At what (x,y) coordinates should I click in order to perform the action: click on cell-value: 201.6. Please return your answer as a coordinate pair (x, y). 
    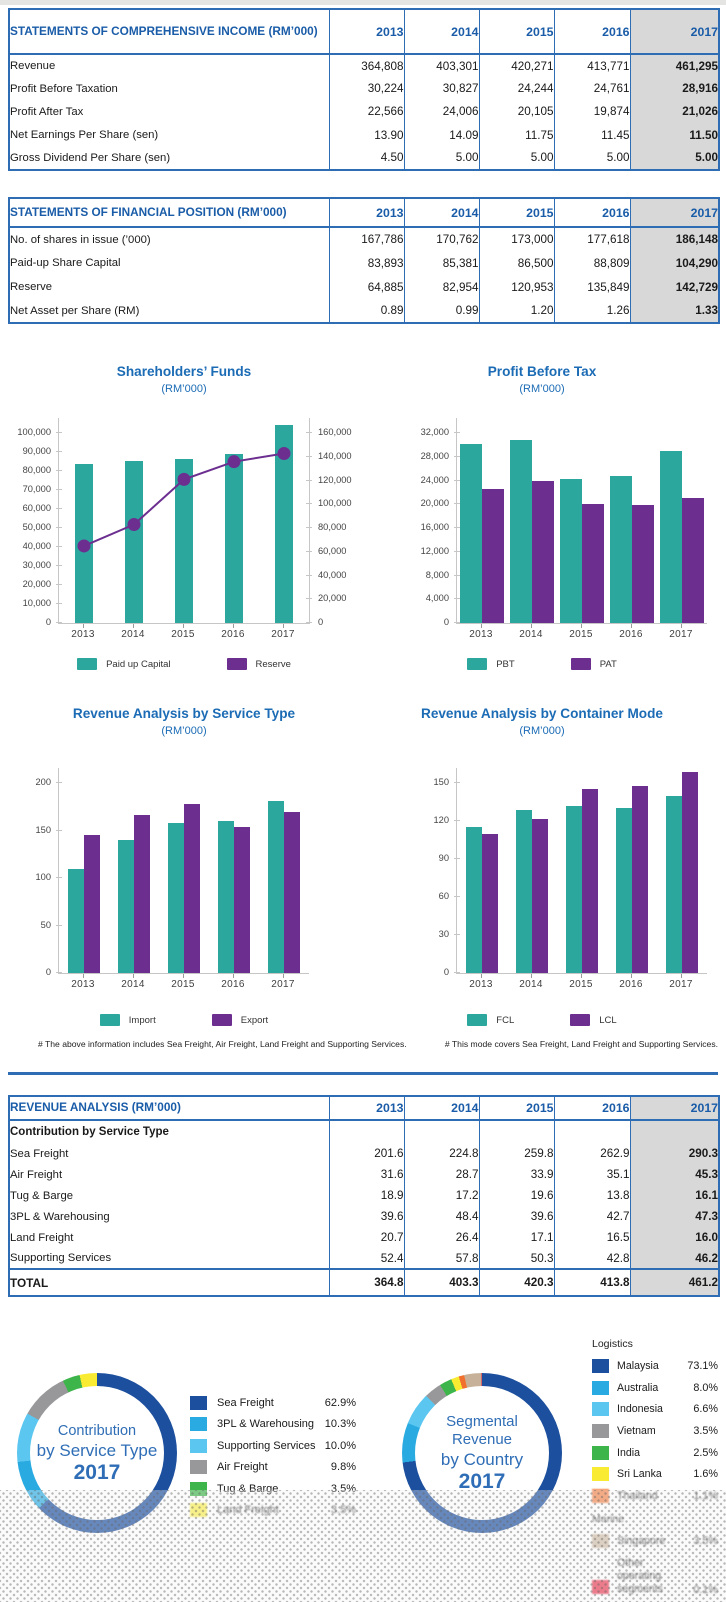
    Looking at the image, I should click on (366, 1153).